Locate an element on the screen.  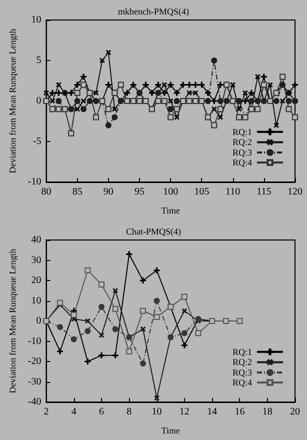
x-tick-label: 18 is located at coordinates (267, 412).